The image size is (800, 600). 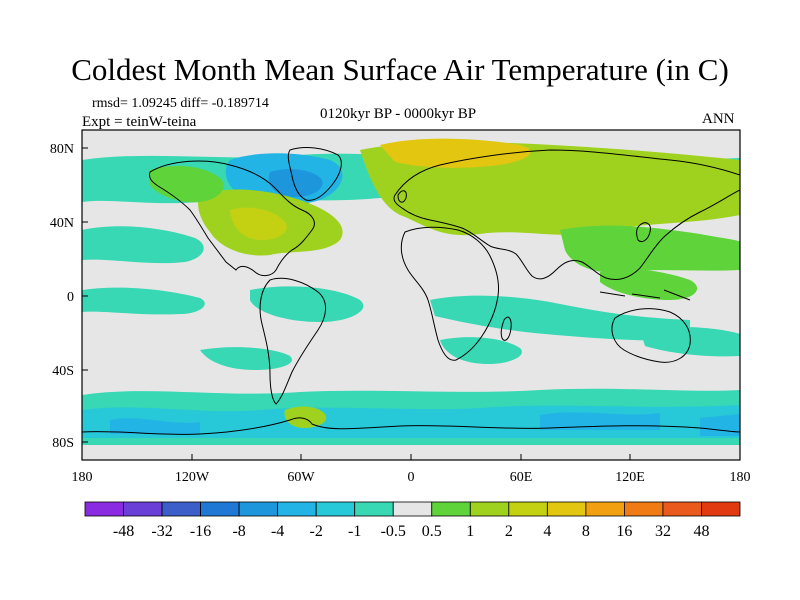 What do you see at coordinates (277, 531) in the screenshot?
I see `colorbar-label: -4` at bounding box center [277, 531].